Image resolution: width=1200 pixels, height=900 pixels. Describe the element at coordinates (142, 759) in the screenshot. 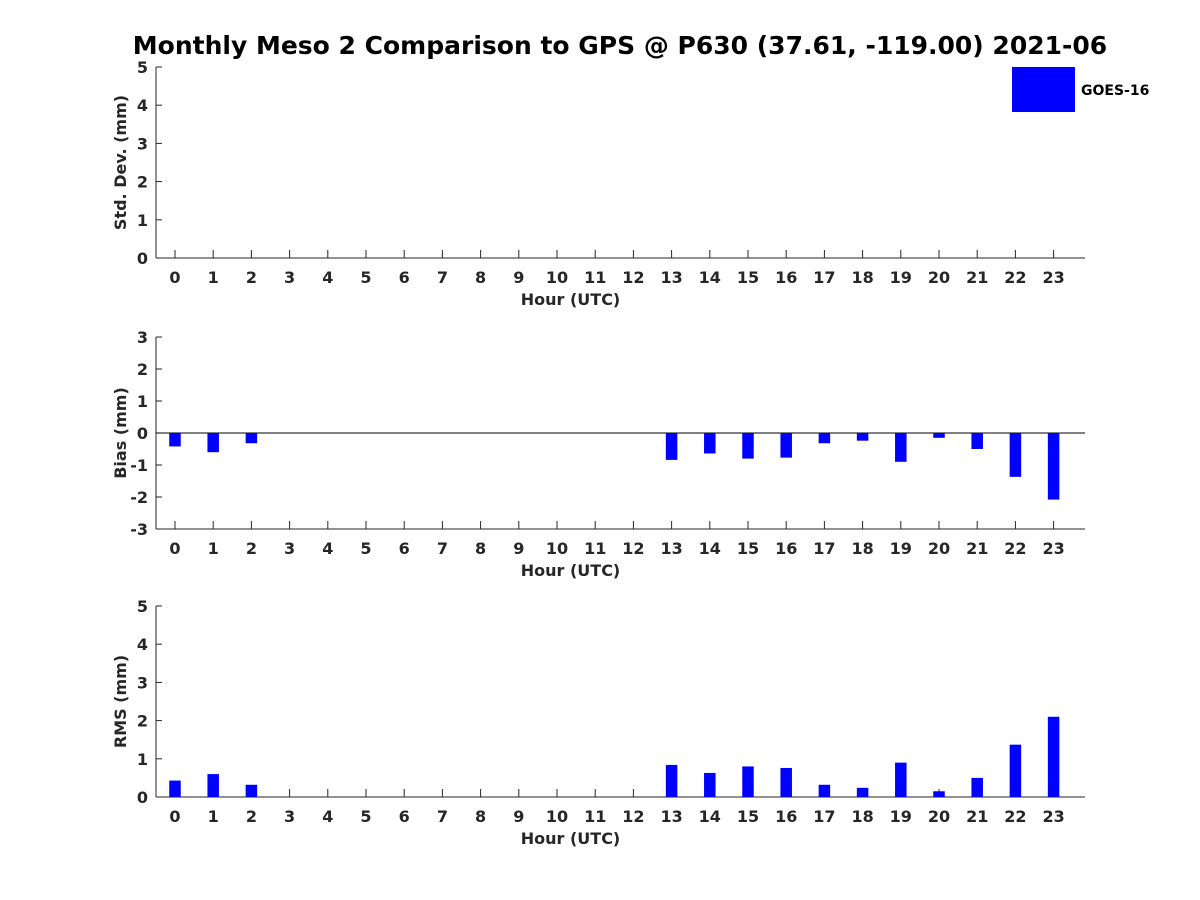

I see `rms-y-tick-label: 1` at that location.